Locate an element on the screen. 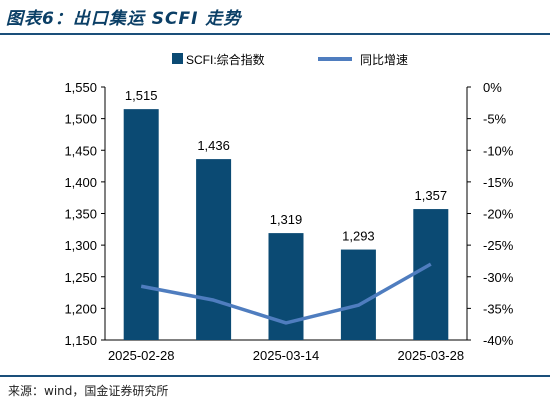 Image resolution: width=550 pixels, height=406 pixels. legend: SCFI:综合指数 同比增速 is located at coordinates (290, 59).